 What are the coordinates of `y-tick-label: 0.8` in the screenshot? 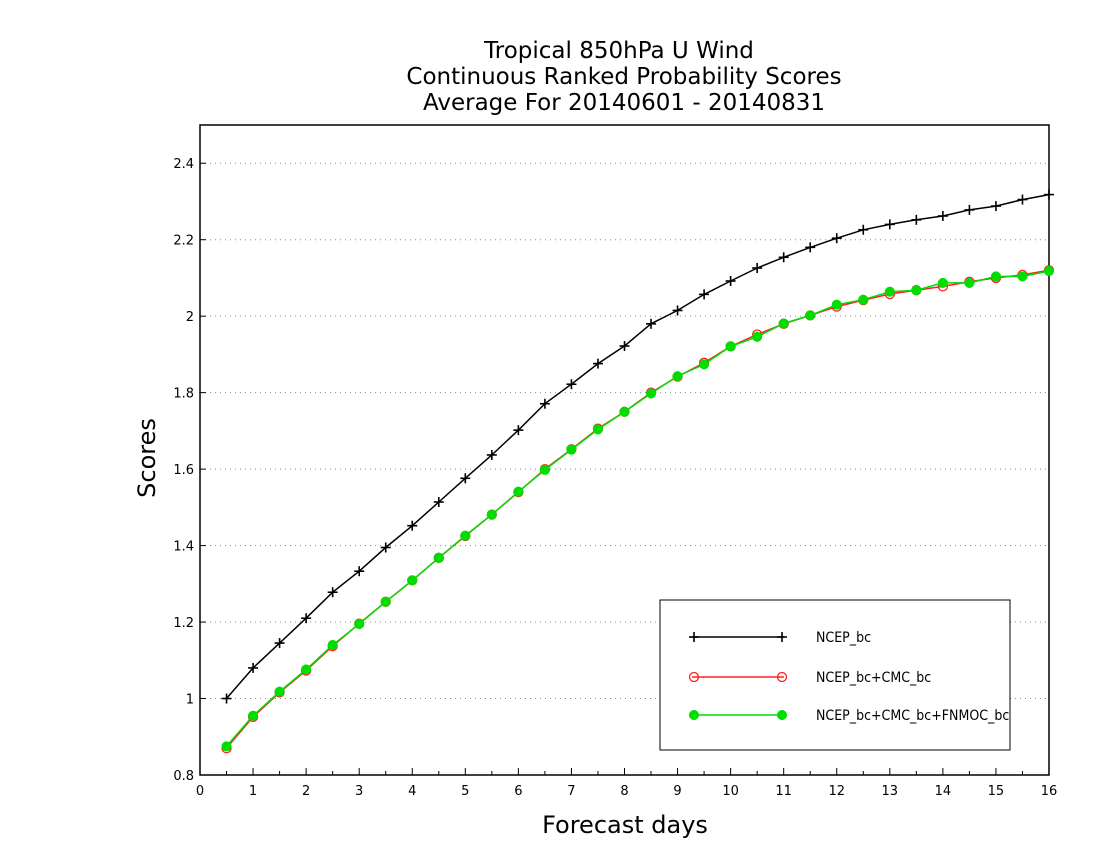 It's located at (183, 776).